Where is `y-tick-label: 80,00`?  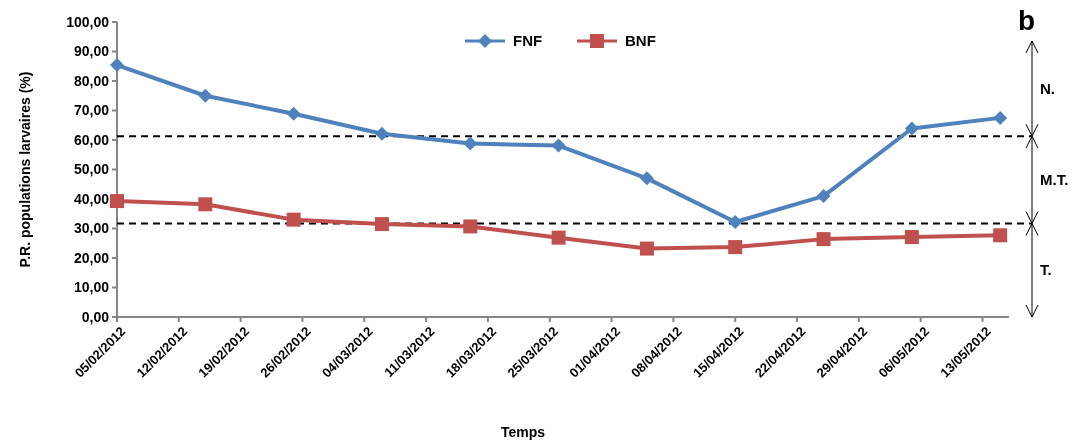
y-tick-label: 80,00 is located at coordinates (91, 80).